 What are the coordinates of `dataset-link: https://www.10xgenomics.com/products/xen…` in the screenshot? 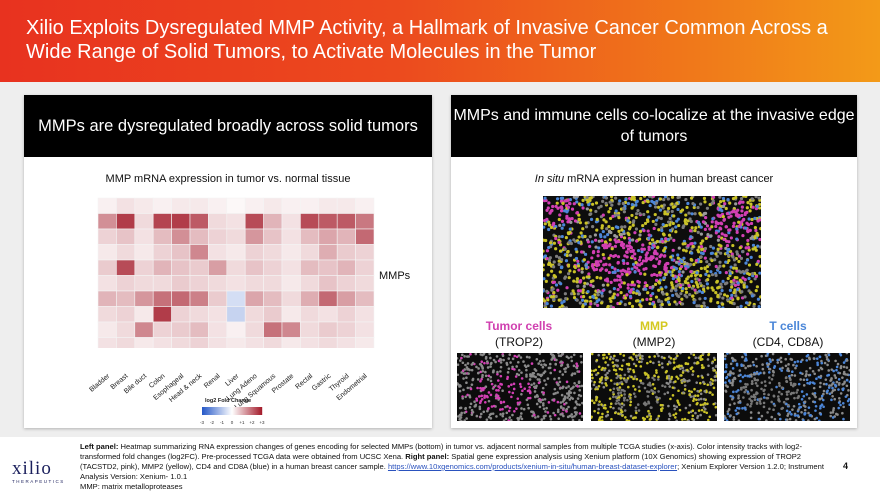 It's located at (532, 466).